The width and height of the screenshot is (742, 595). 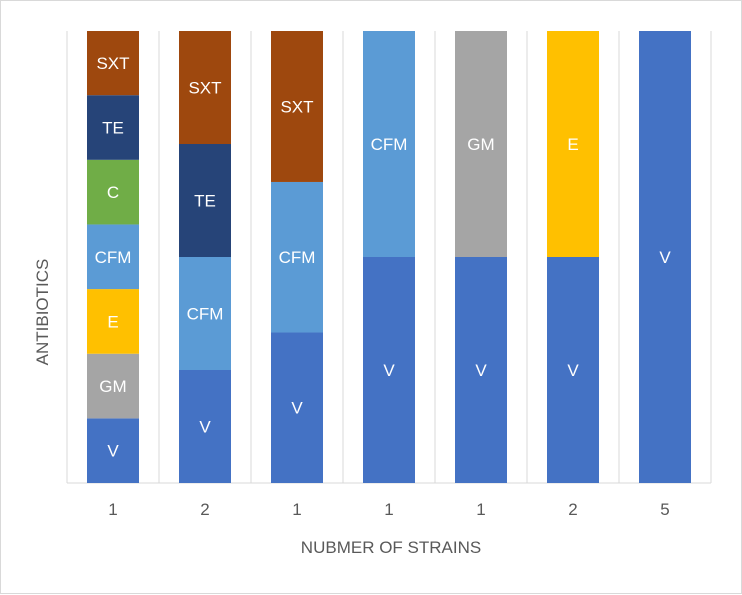 I want to click on bar-5: V GM, so click(x=481, y=257).